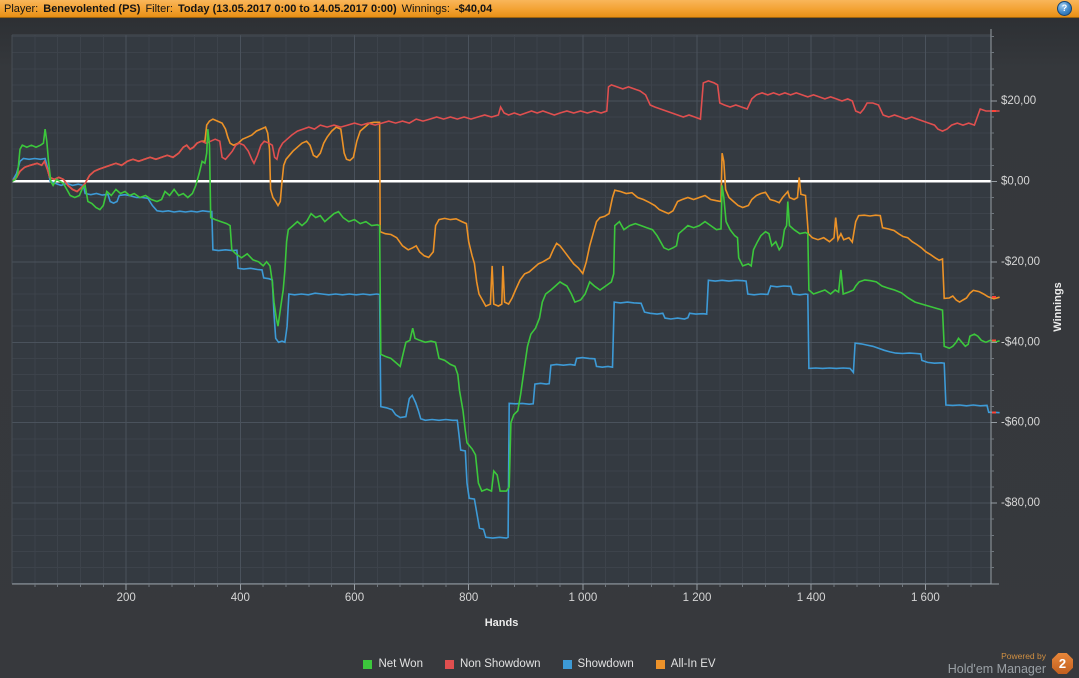  Describe the element at coordinates (582, 598) in the screenshot. I see `x-tick-label: 1 000` at that location.